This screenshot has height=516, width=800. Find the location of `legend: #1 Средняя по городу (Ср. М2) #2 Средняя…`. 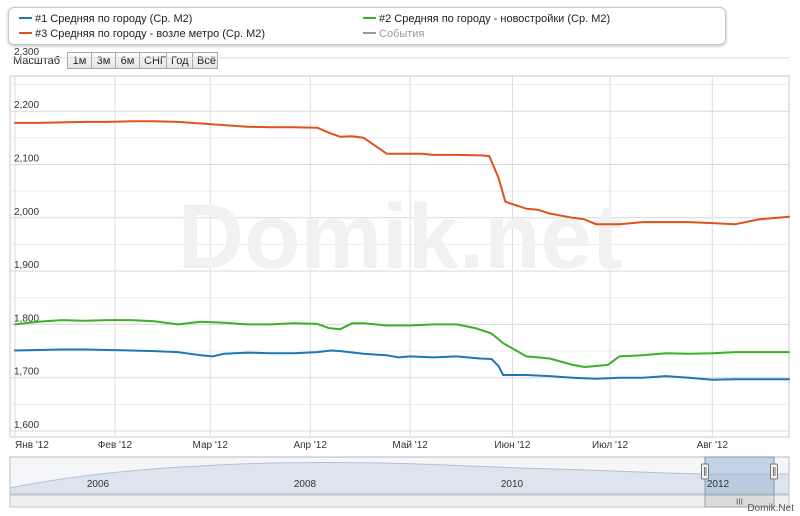

legend: #1 Средняя по городу (Ср. М2) #2 Средняя… is located at coordinates (367, 26).